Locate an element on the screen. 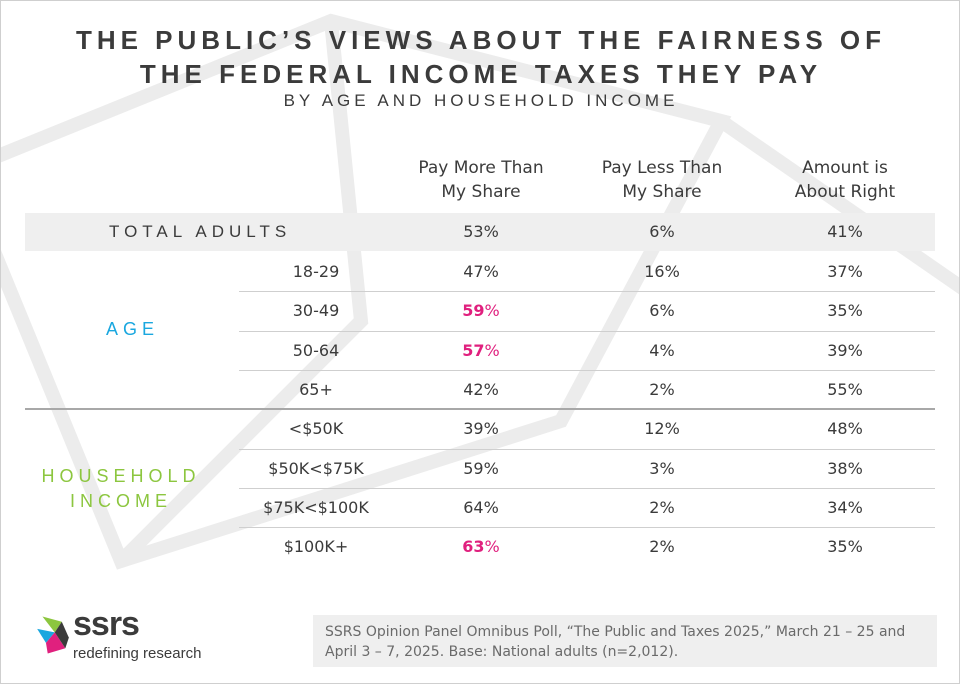 The image size is (960, 684). chart-title-line1: THE PUBLIC’S VIEWS ABOUT THE FAIRNESS OF is located at coordinates (481, 40).